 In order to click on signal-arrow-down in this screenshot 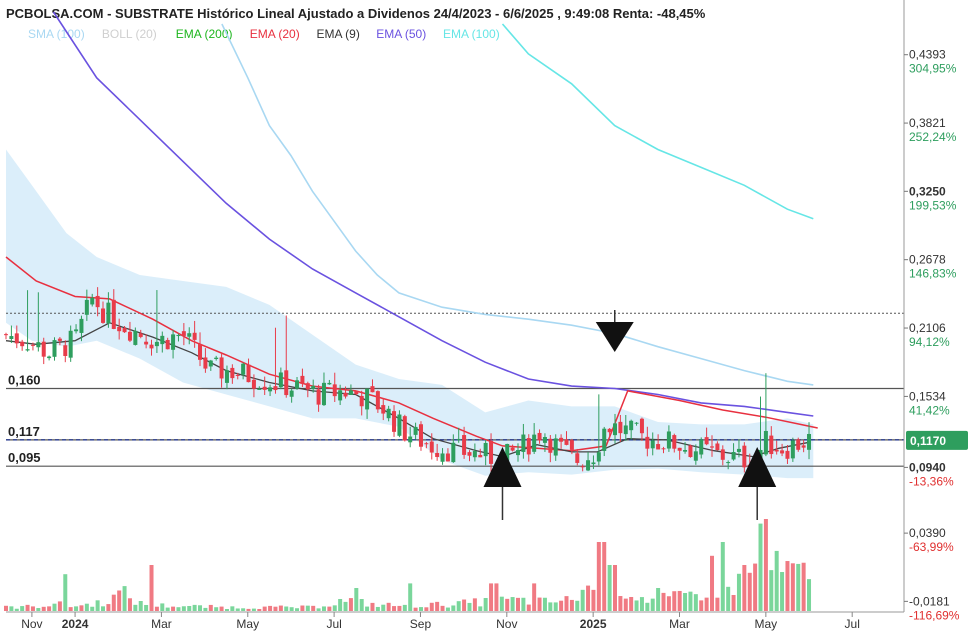, I will do `click(614, 337)`.